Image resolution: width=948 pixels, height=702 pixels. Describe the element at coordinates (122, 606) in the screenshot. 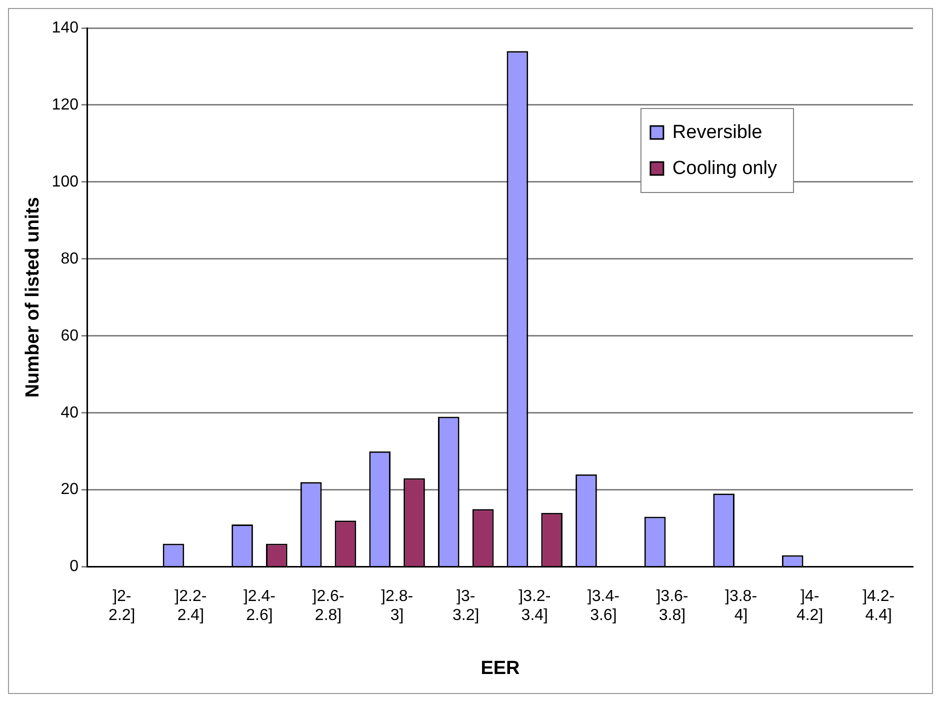

I see `x-tick-label: ]2-2.2]` at that location.